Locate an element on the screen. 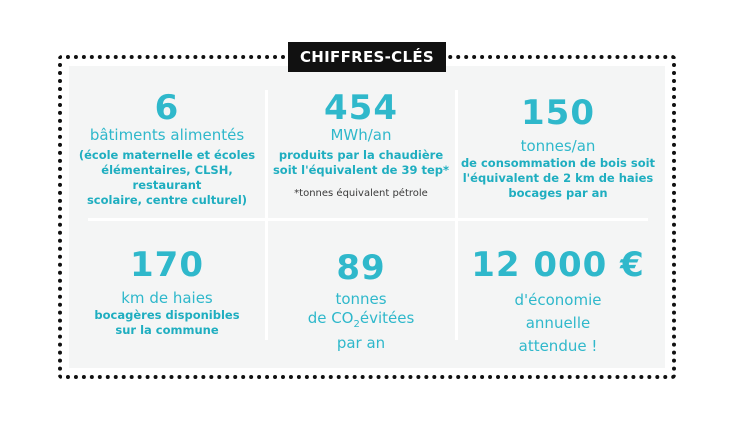 Image resolution: width=740 pixels, height=428 pixels. stat-co2: 89 tonnes de CO2évitées par an is located at coordinates (361, 301).